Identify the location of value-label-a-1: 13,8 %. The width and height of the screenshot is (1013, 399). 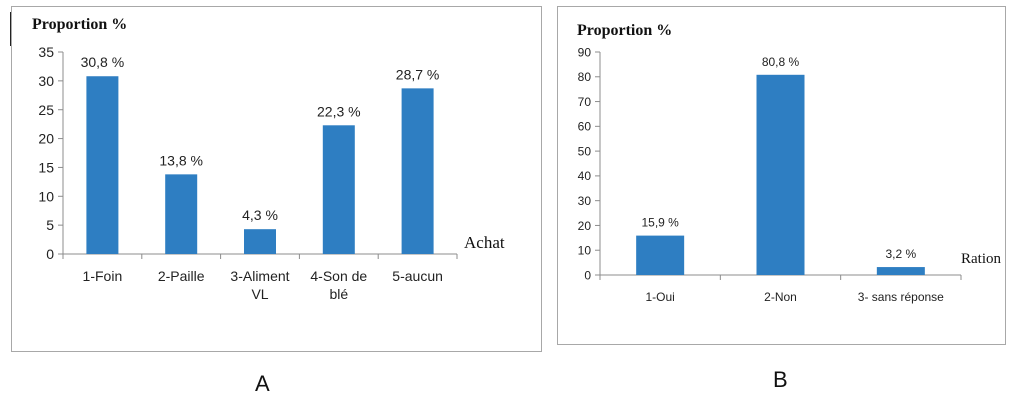
(181, 160).